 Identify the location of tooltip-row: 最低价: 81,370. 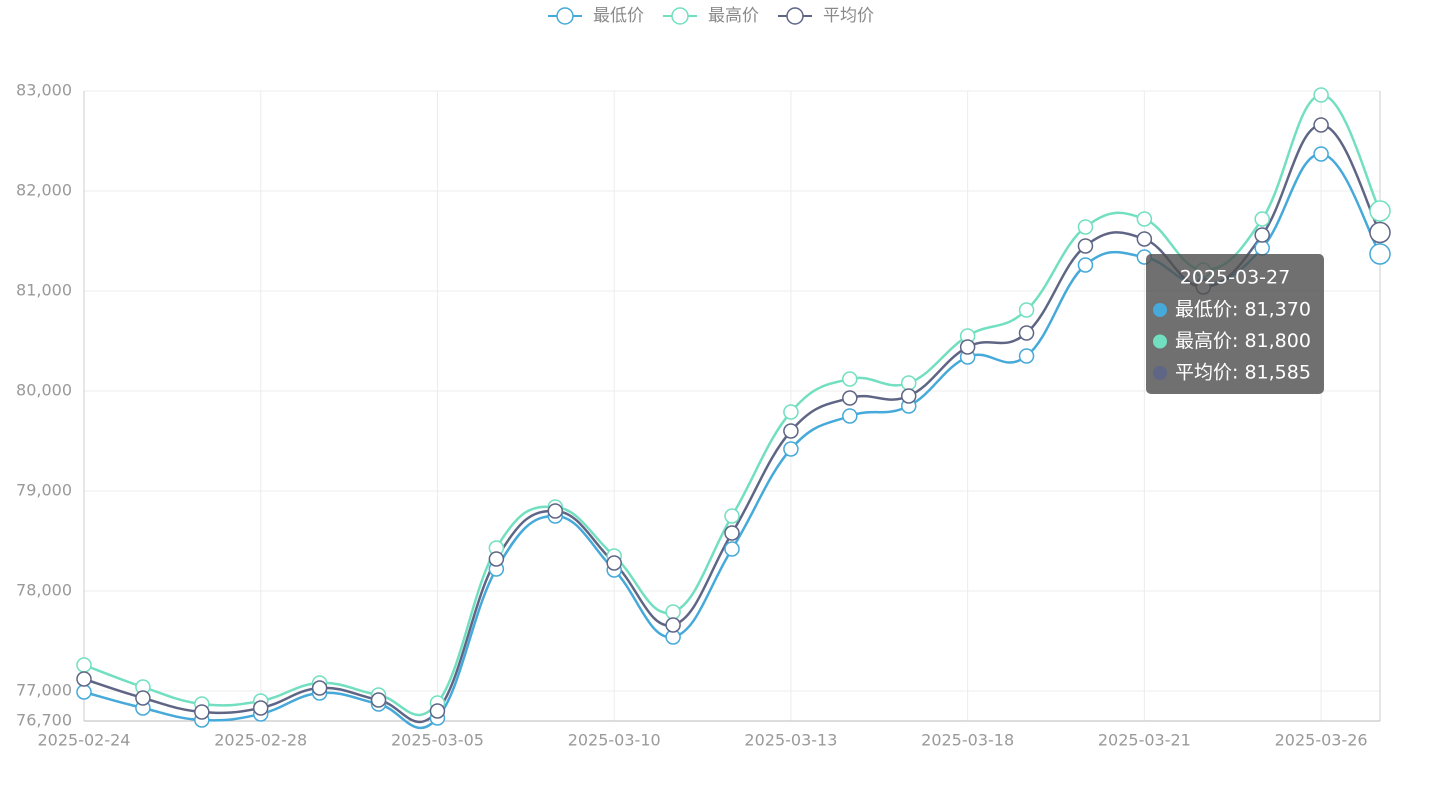
(1243, 310).